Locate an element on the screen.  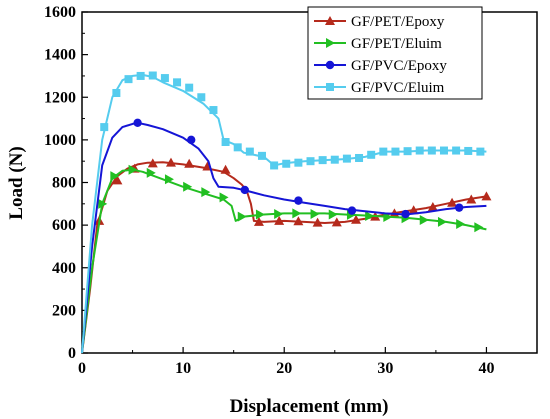
y-tick-label: 400 is located at coordinates (64, 268).